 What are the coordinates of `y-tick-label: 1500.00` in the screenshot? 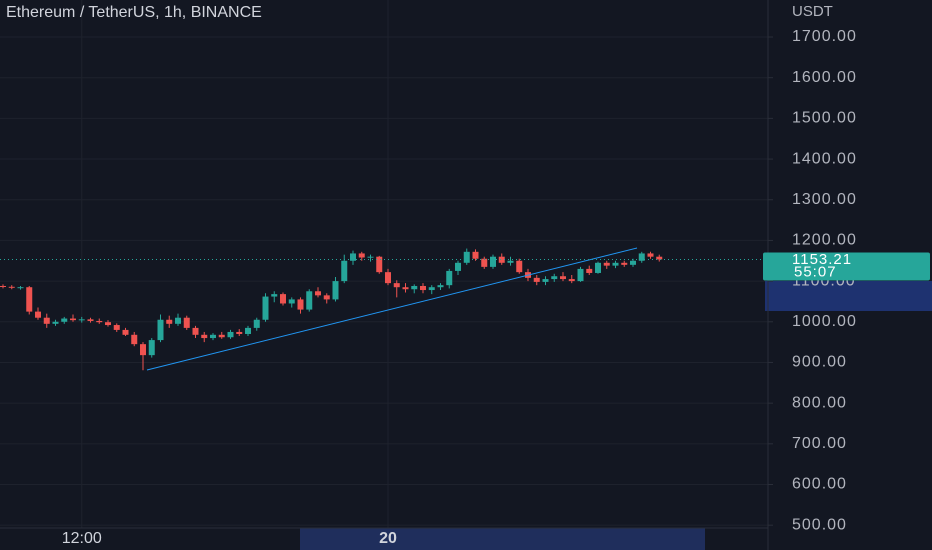 It's located at (824, 118).